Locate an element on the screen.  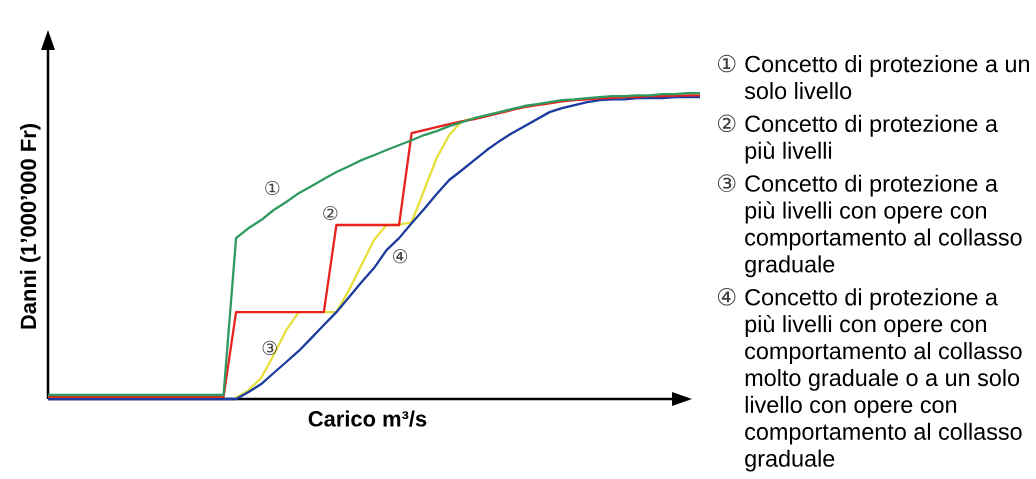
text: Concetto di protezione a più livelli con opere con comportamento al collasso graduale is located at coordinates (883, 226).